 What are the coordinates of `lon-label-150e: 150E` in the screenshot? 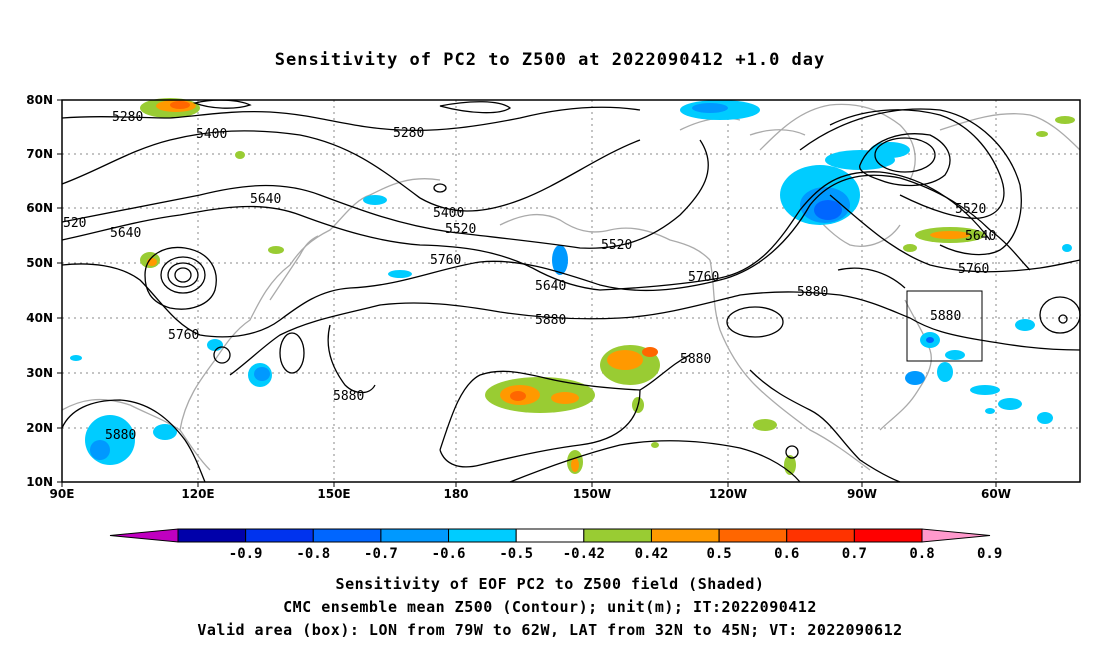 It's located at (333, 494).